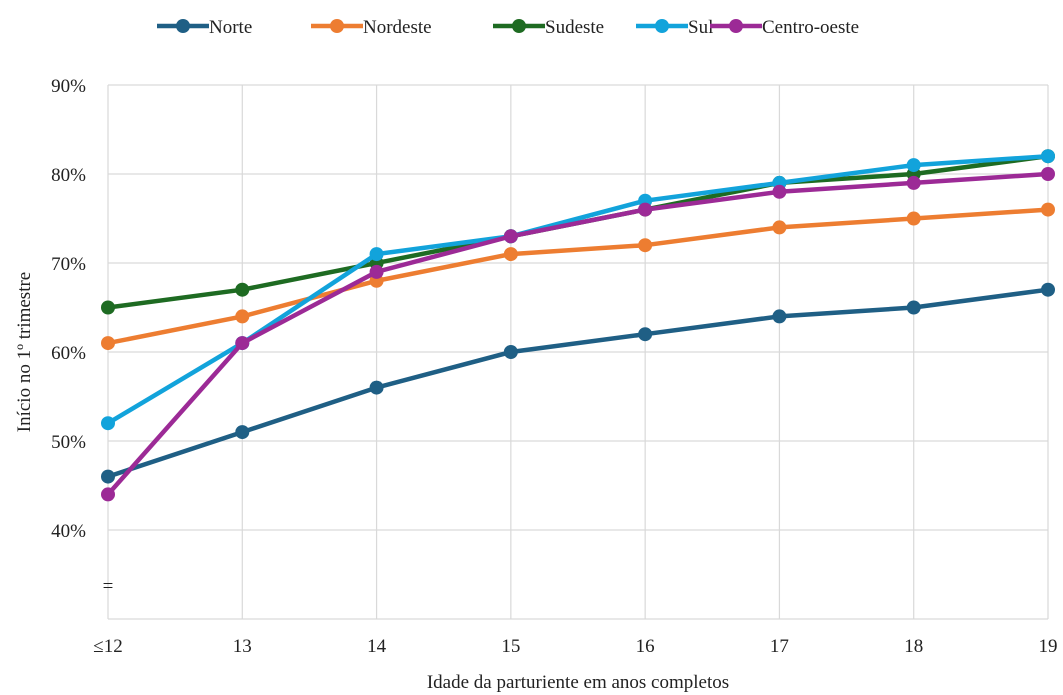 This screenshot has width=1063, height=695. Describe the element at coordinates (107, 646) in the screenshot. I see `x-tick-label: ≤12` at that location.